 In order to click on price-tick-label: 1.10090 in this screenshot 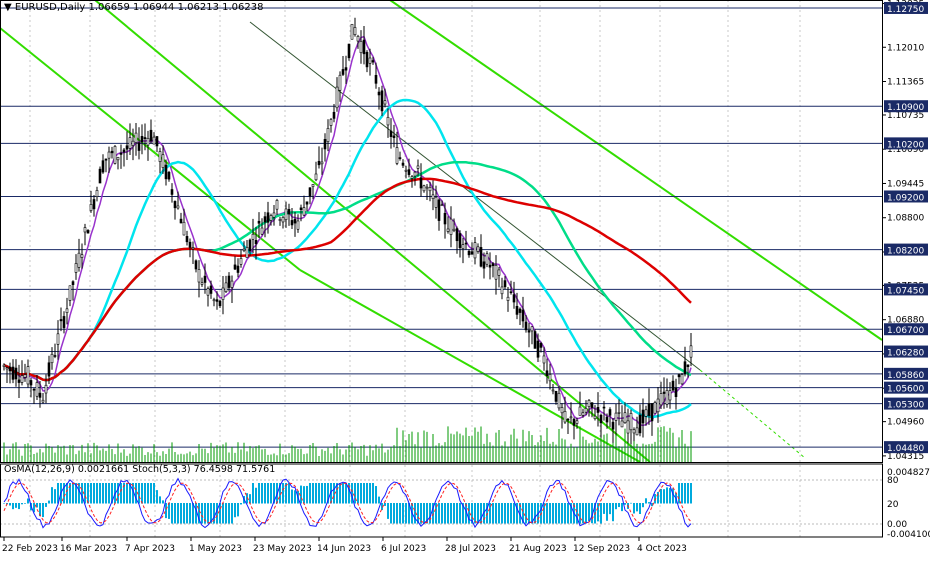, I will do `click(905, 150)`.